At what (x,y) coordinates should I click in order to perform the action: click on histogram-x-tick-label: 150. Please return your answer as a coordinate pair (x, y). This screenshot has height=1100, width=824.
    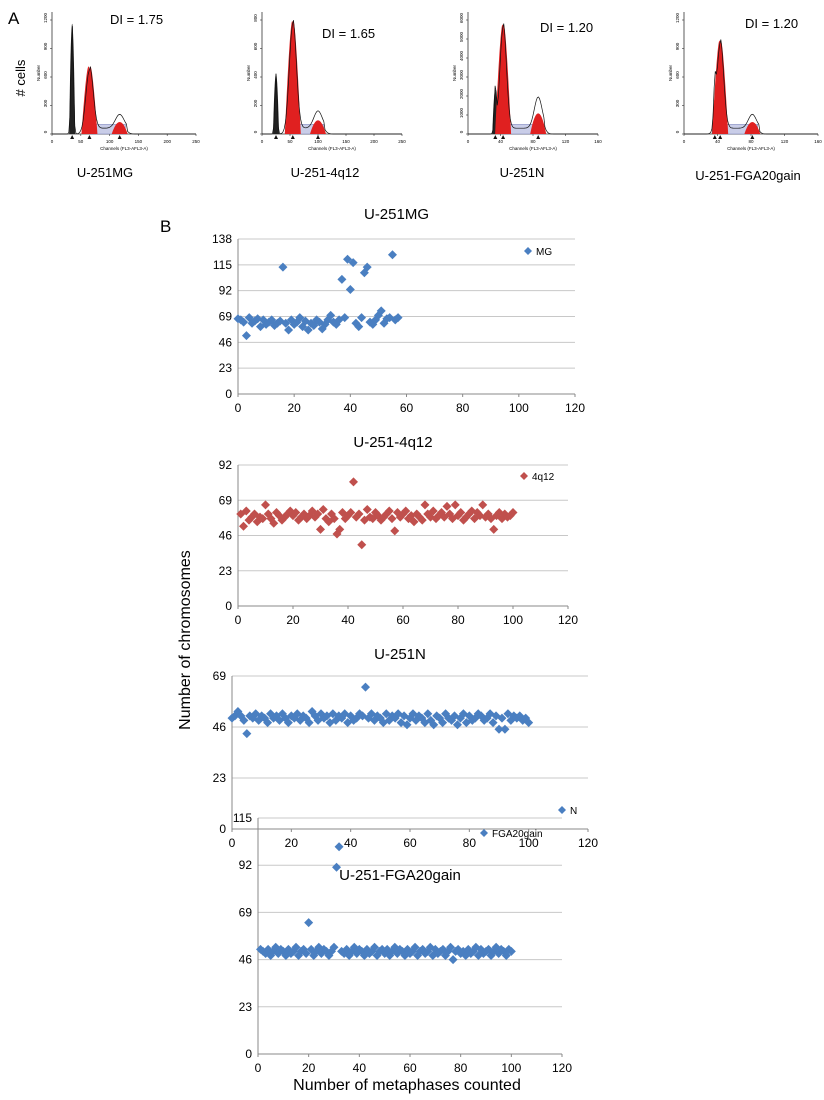
    Looking at the image, I should click on (139, 141).